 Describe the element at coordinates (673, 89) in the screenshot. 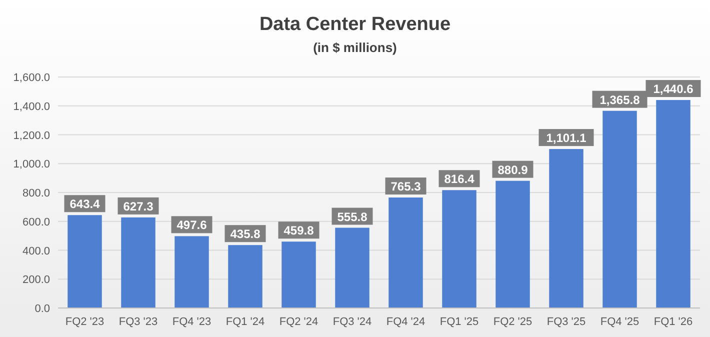

I see `data-label: 1,440.6` at that location.